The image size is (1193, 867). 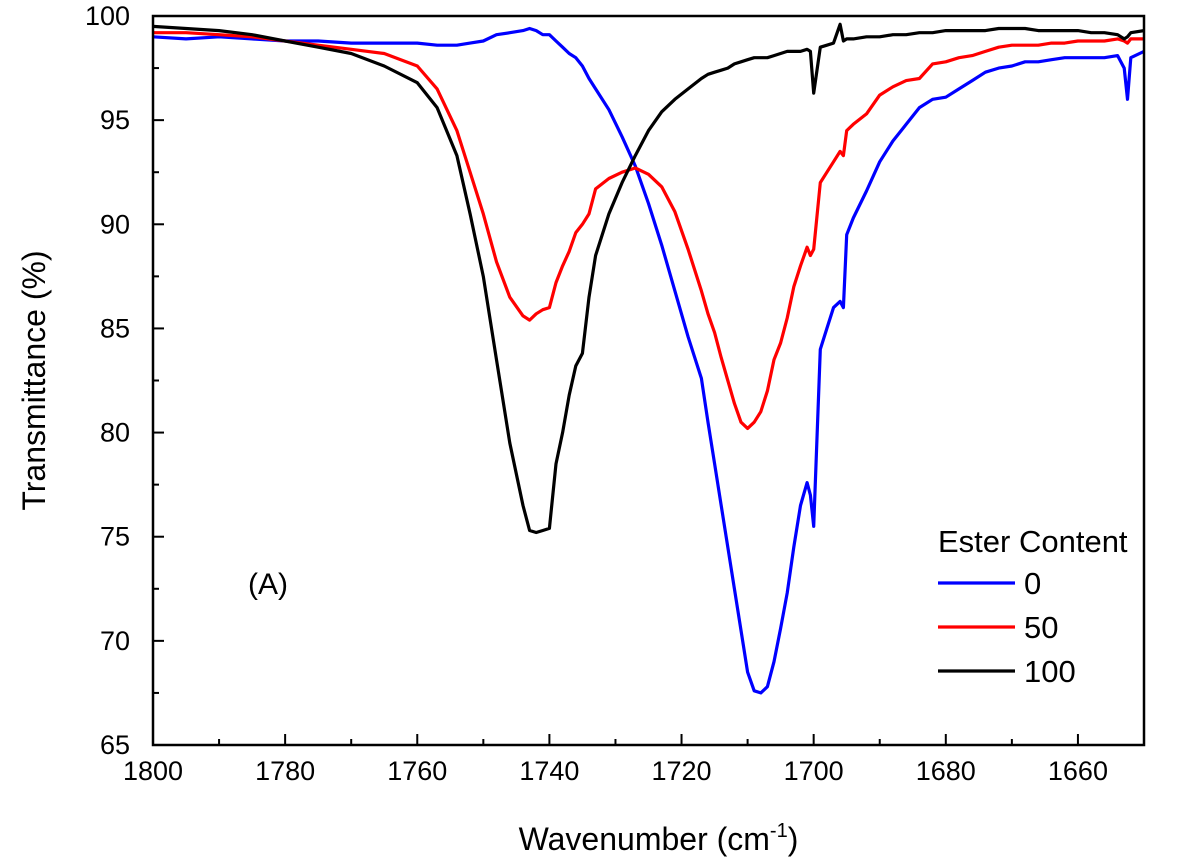 I want to click on y-tick-label: 80, so click(x=115, y=433).